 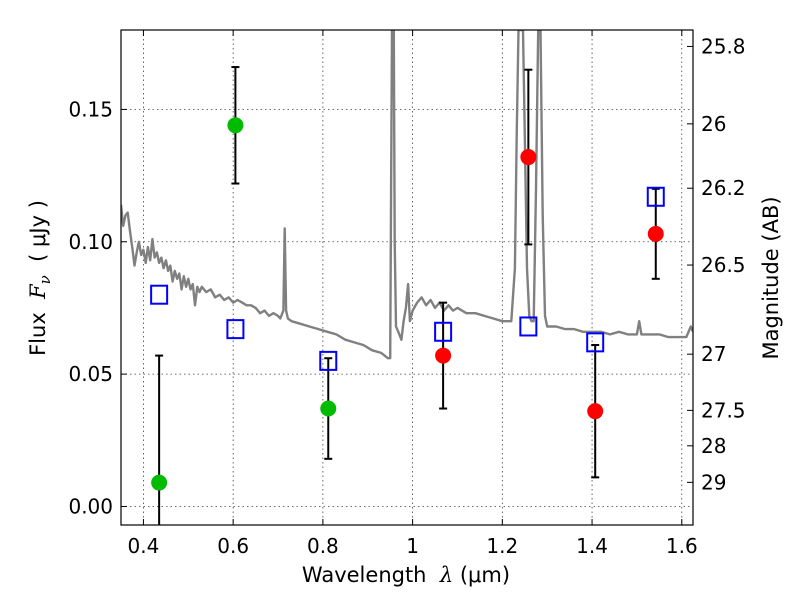 What do you see at coordinates (233, 546) in the screenshot?
I see `x-tick-label: 0.6` at bounding box center [233, 546].